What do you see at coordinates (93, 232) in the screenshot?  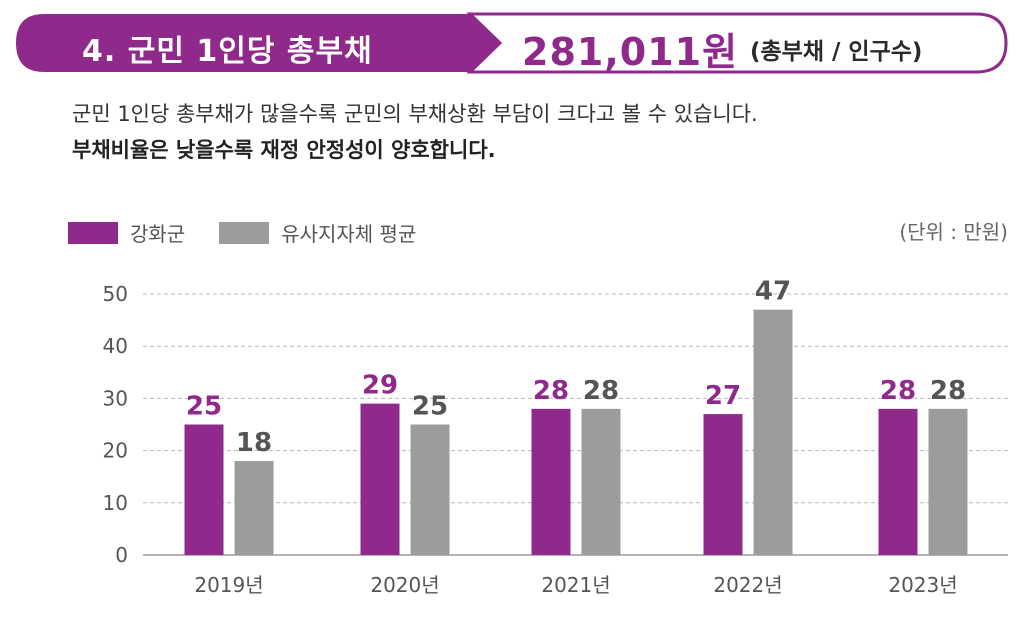 I see `legend-swatch-ganghwa` at bounding box center [93, 232].